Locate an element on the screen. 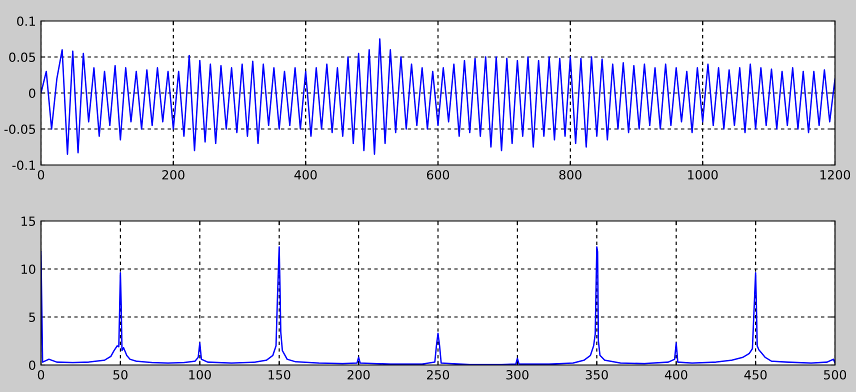  x-tick-label: 300 is located at coordinates (517, 375).